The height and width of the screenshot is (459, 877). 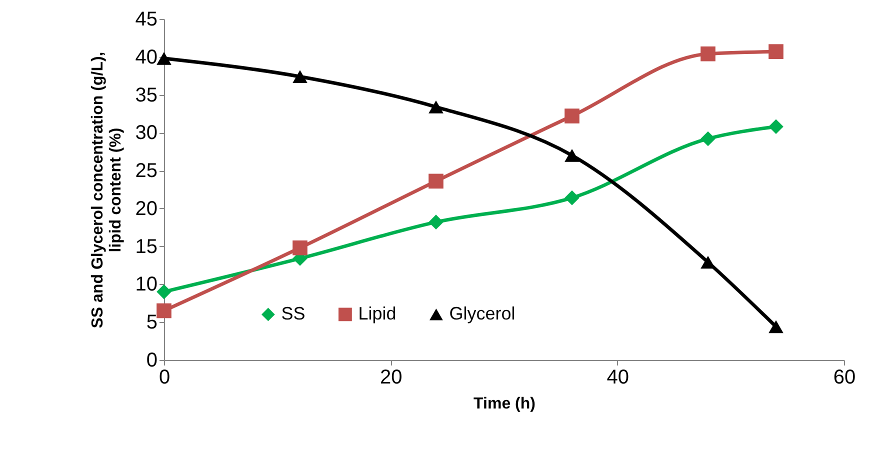 What do you see at coordinates (146, 247) in the screenshot?
I see `y-tick-label: 15` at bounding box center [146, 247].